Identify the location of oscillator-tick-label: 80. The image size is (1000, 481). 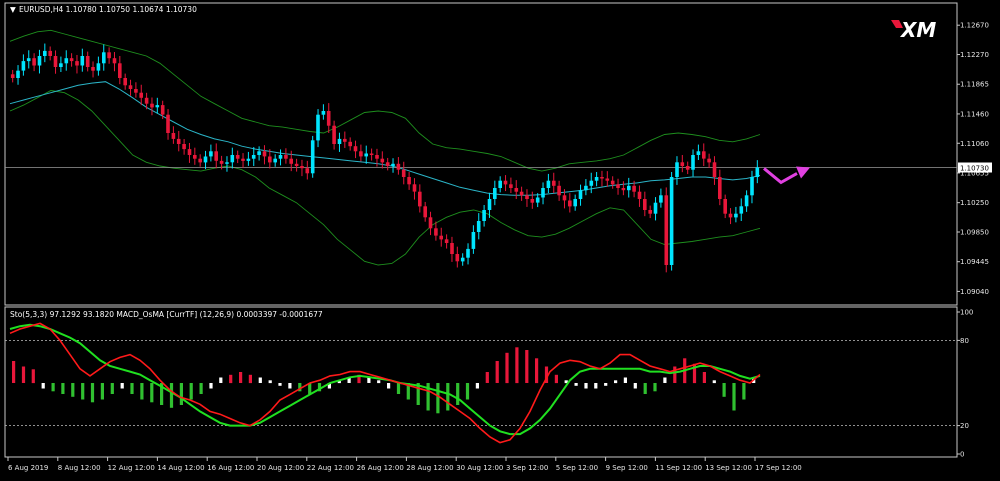
(964, 341).